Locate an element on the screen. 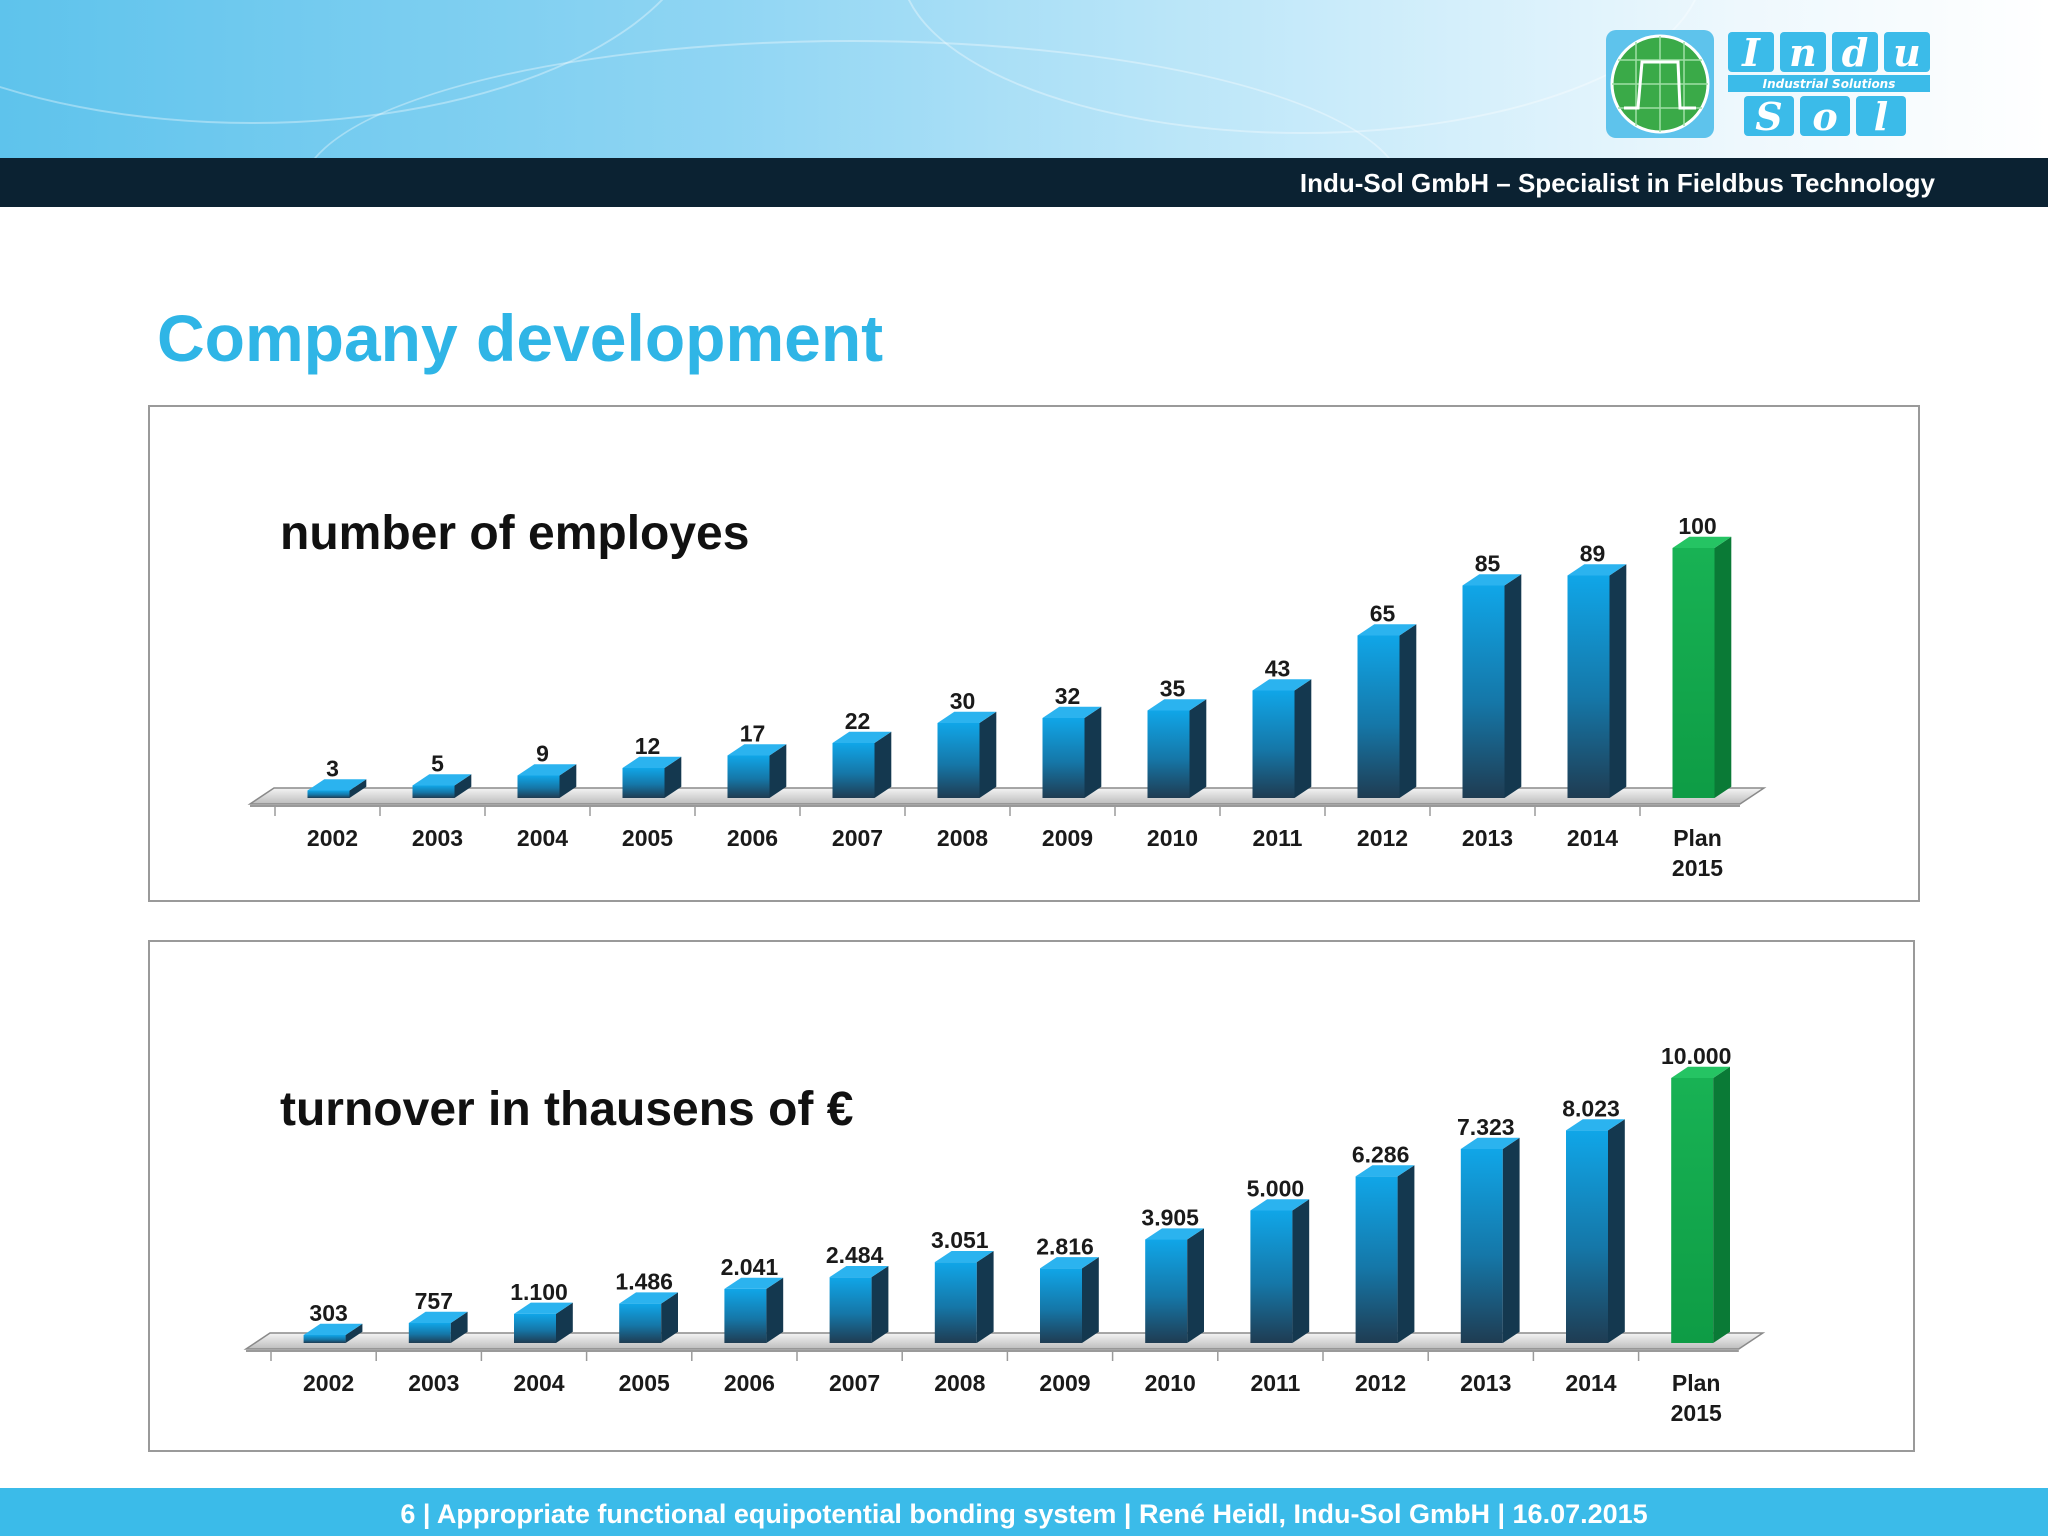 The width and height of the screenshot is (2048, 1536). header-bar is located at coordinates (1024, 182).